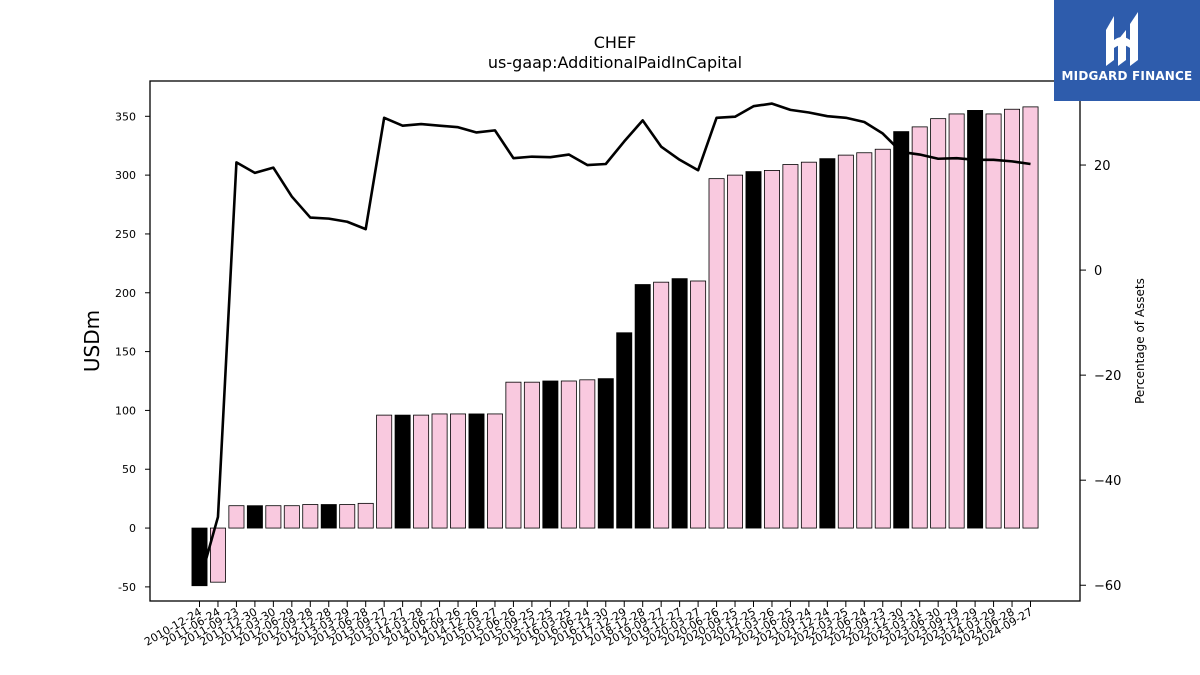 This screenshot has width=1200, height=675. What do you see at coordinates (615, 42) in the screenshot?
I see `chart-title: CHEF` at bounding box center [615, 42].